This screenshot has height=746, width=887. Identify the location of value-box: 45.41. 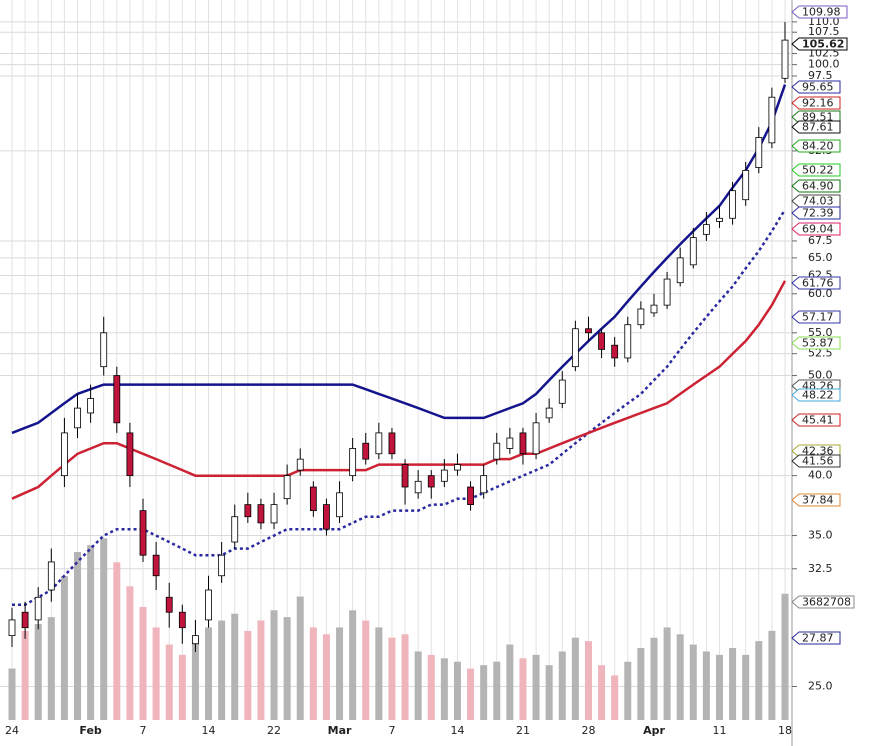
(816, 420).